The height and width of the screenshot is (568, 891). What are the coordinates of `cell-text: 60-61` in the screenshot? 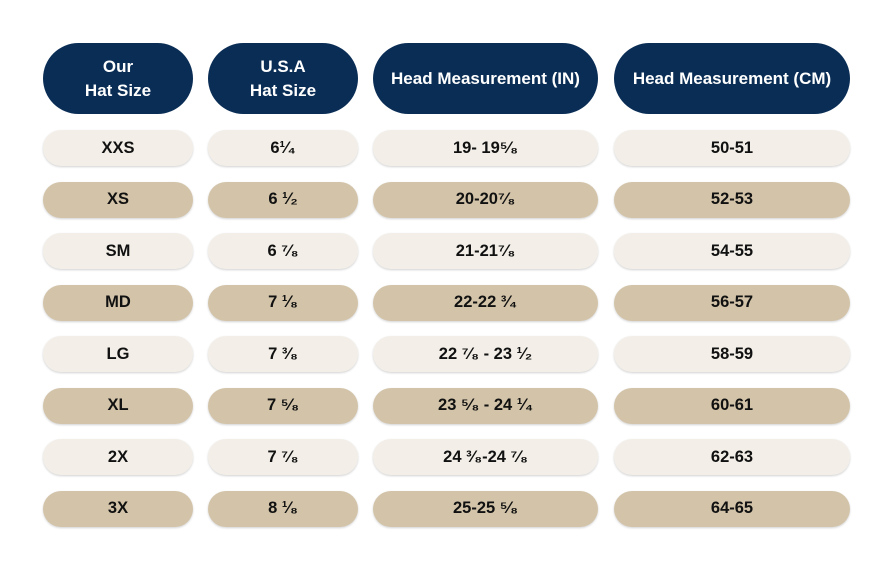 It's located at (732, 405).